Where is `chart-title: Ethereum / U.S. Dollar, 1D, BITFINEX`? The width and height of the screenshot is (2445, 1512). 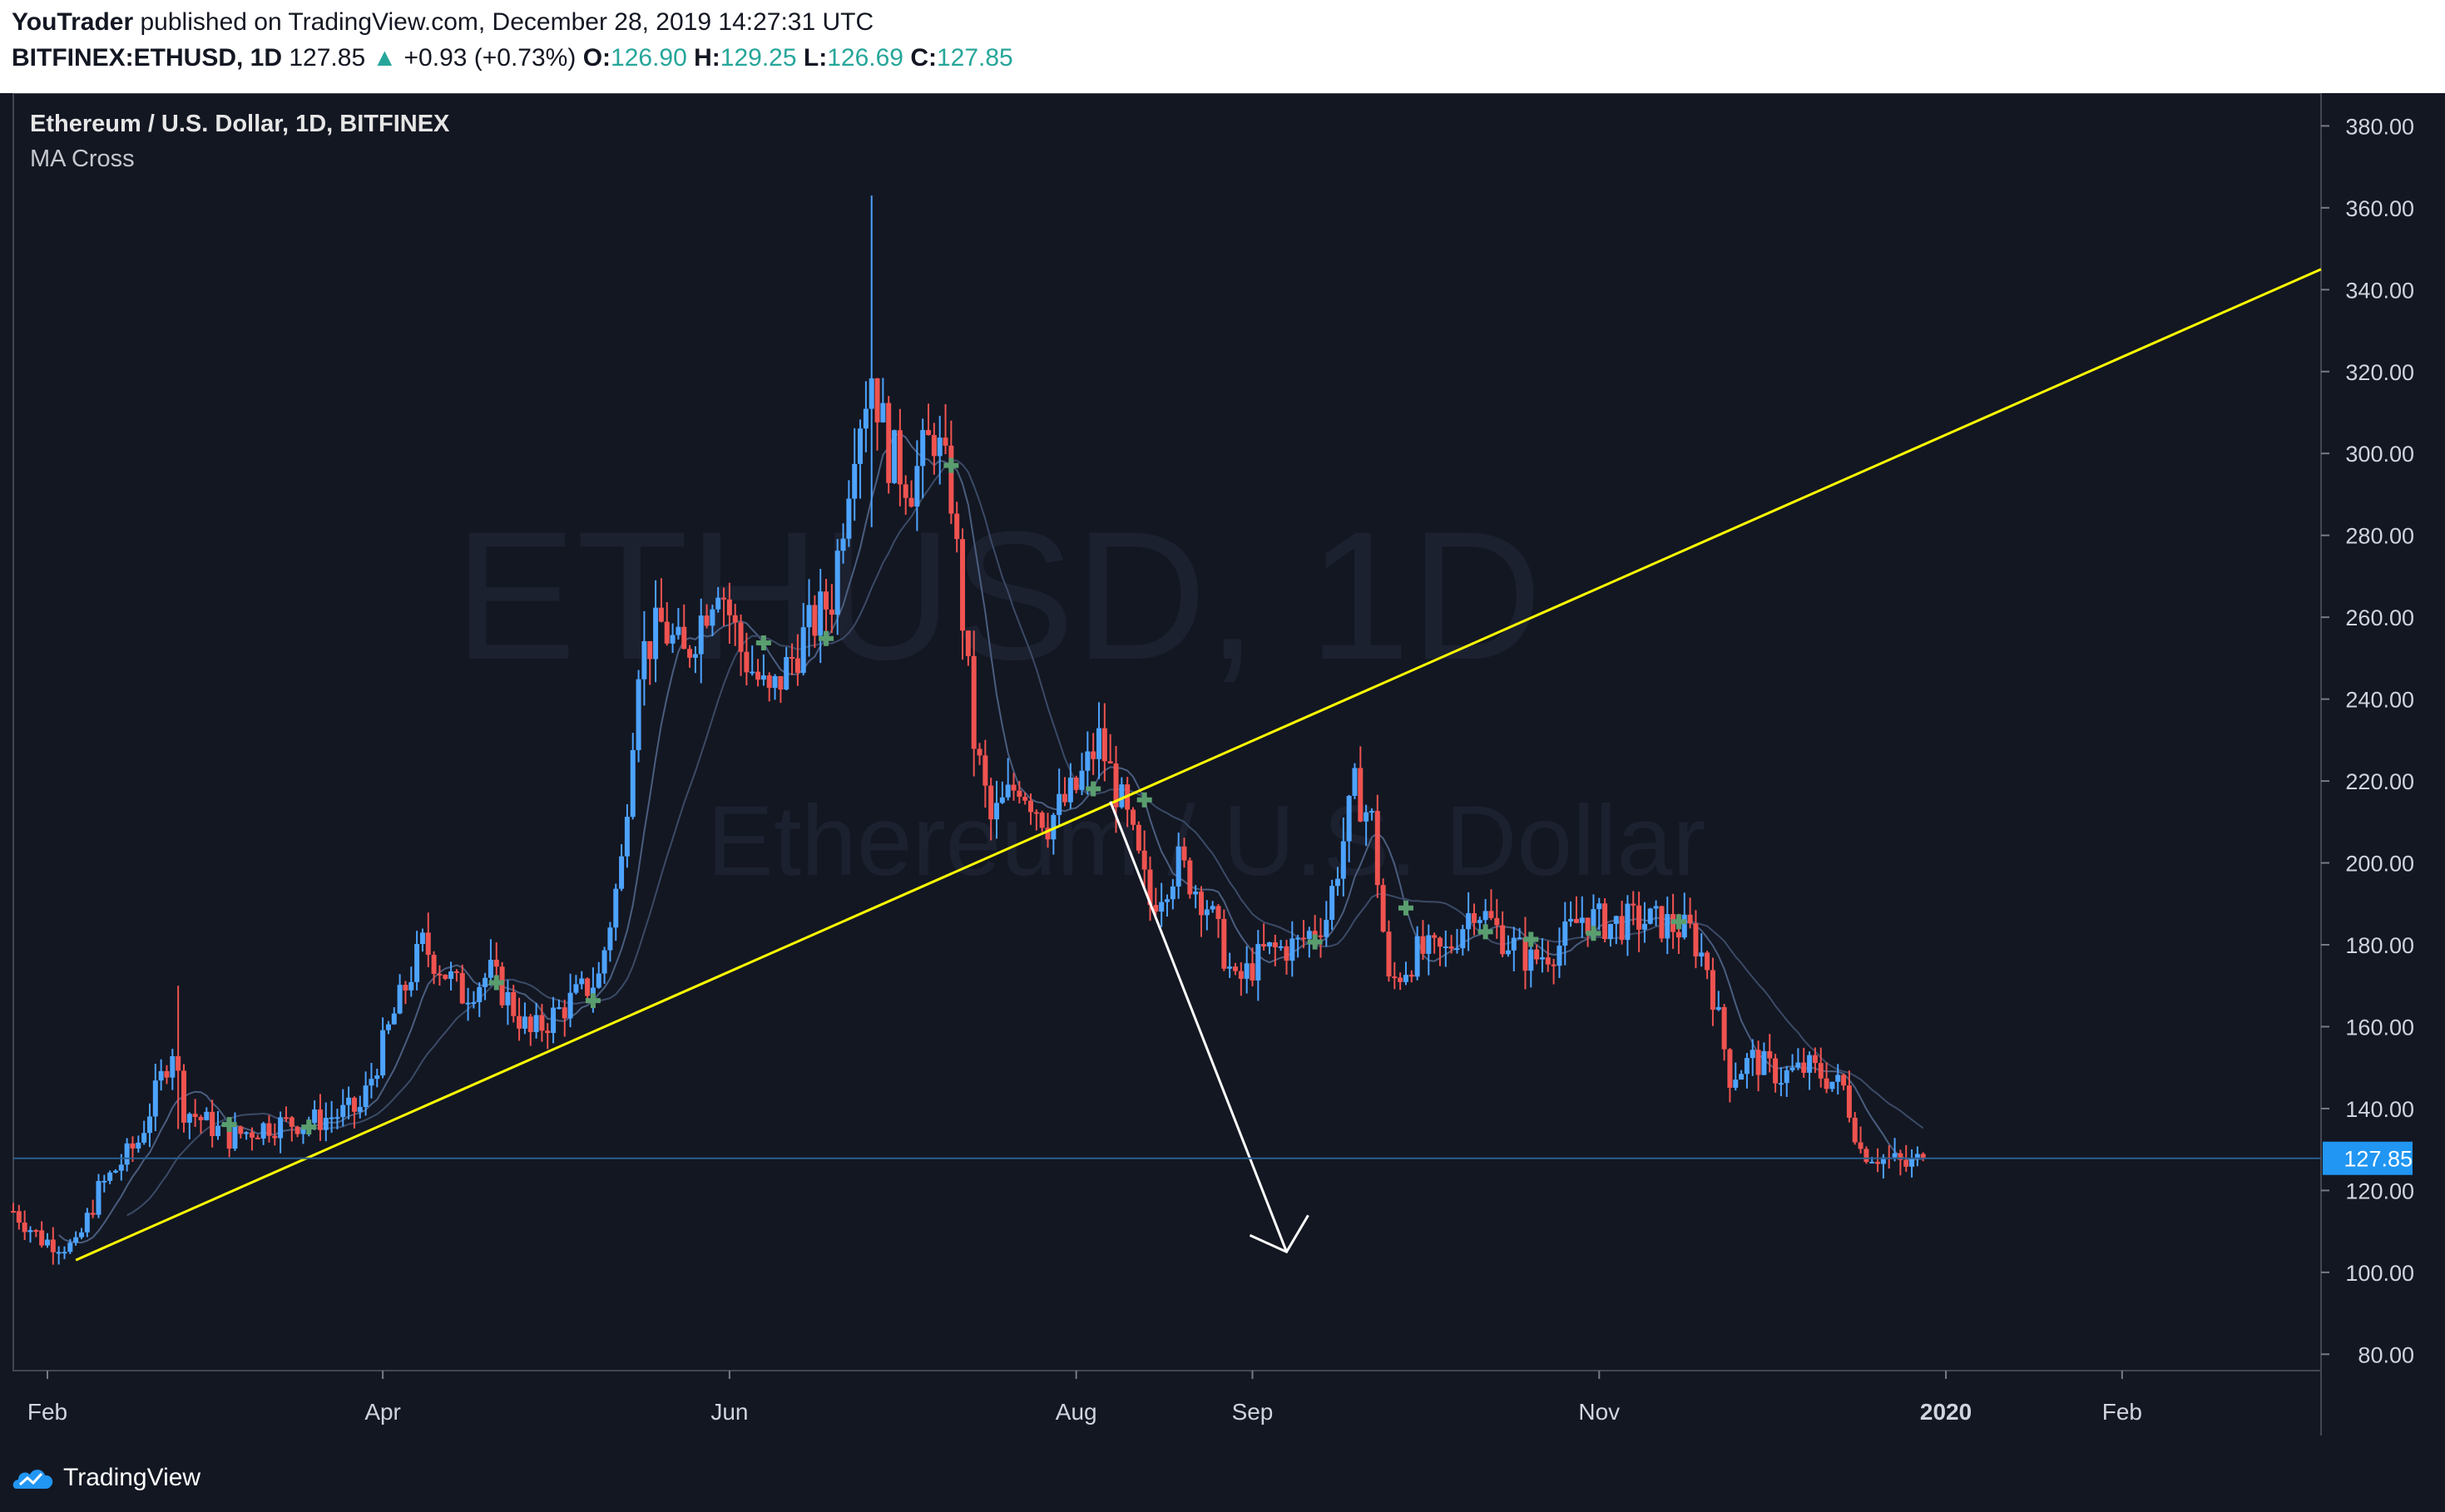
chart-title: Ethereum / U.S. Dollar, 1D, BITFINEX is located at coordinates (240, 124).